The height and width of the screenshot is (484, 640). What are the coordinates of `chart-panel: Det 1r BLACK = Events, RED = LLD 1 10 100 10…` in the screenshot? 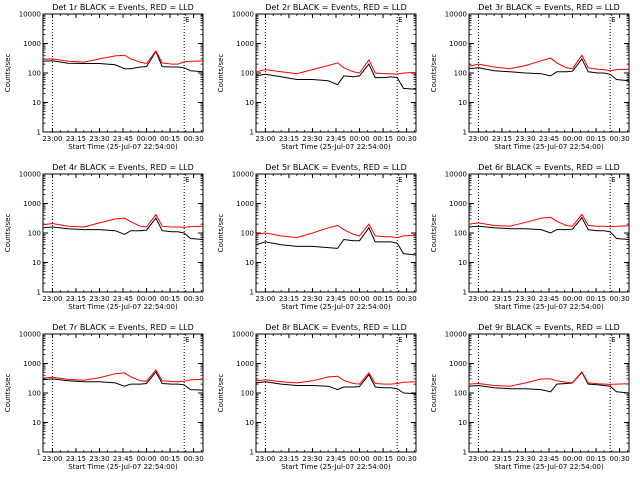 It's located at (104, 77).